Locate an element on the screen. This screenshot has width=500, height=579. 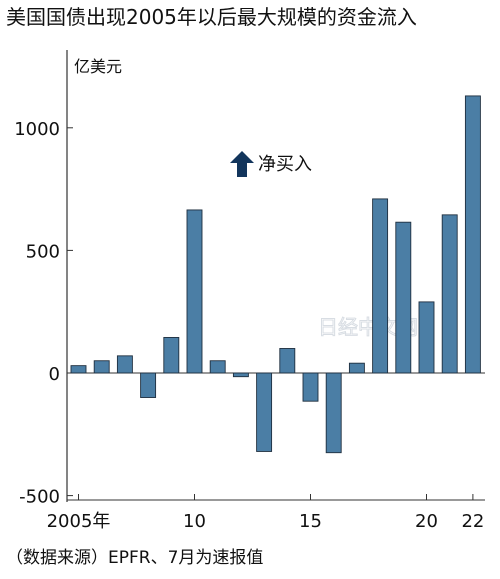
y-tick-label: 1000 is located at coordinates (37, 129).